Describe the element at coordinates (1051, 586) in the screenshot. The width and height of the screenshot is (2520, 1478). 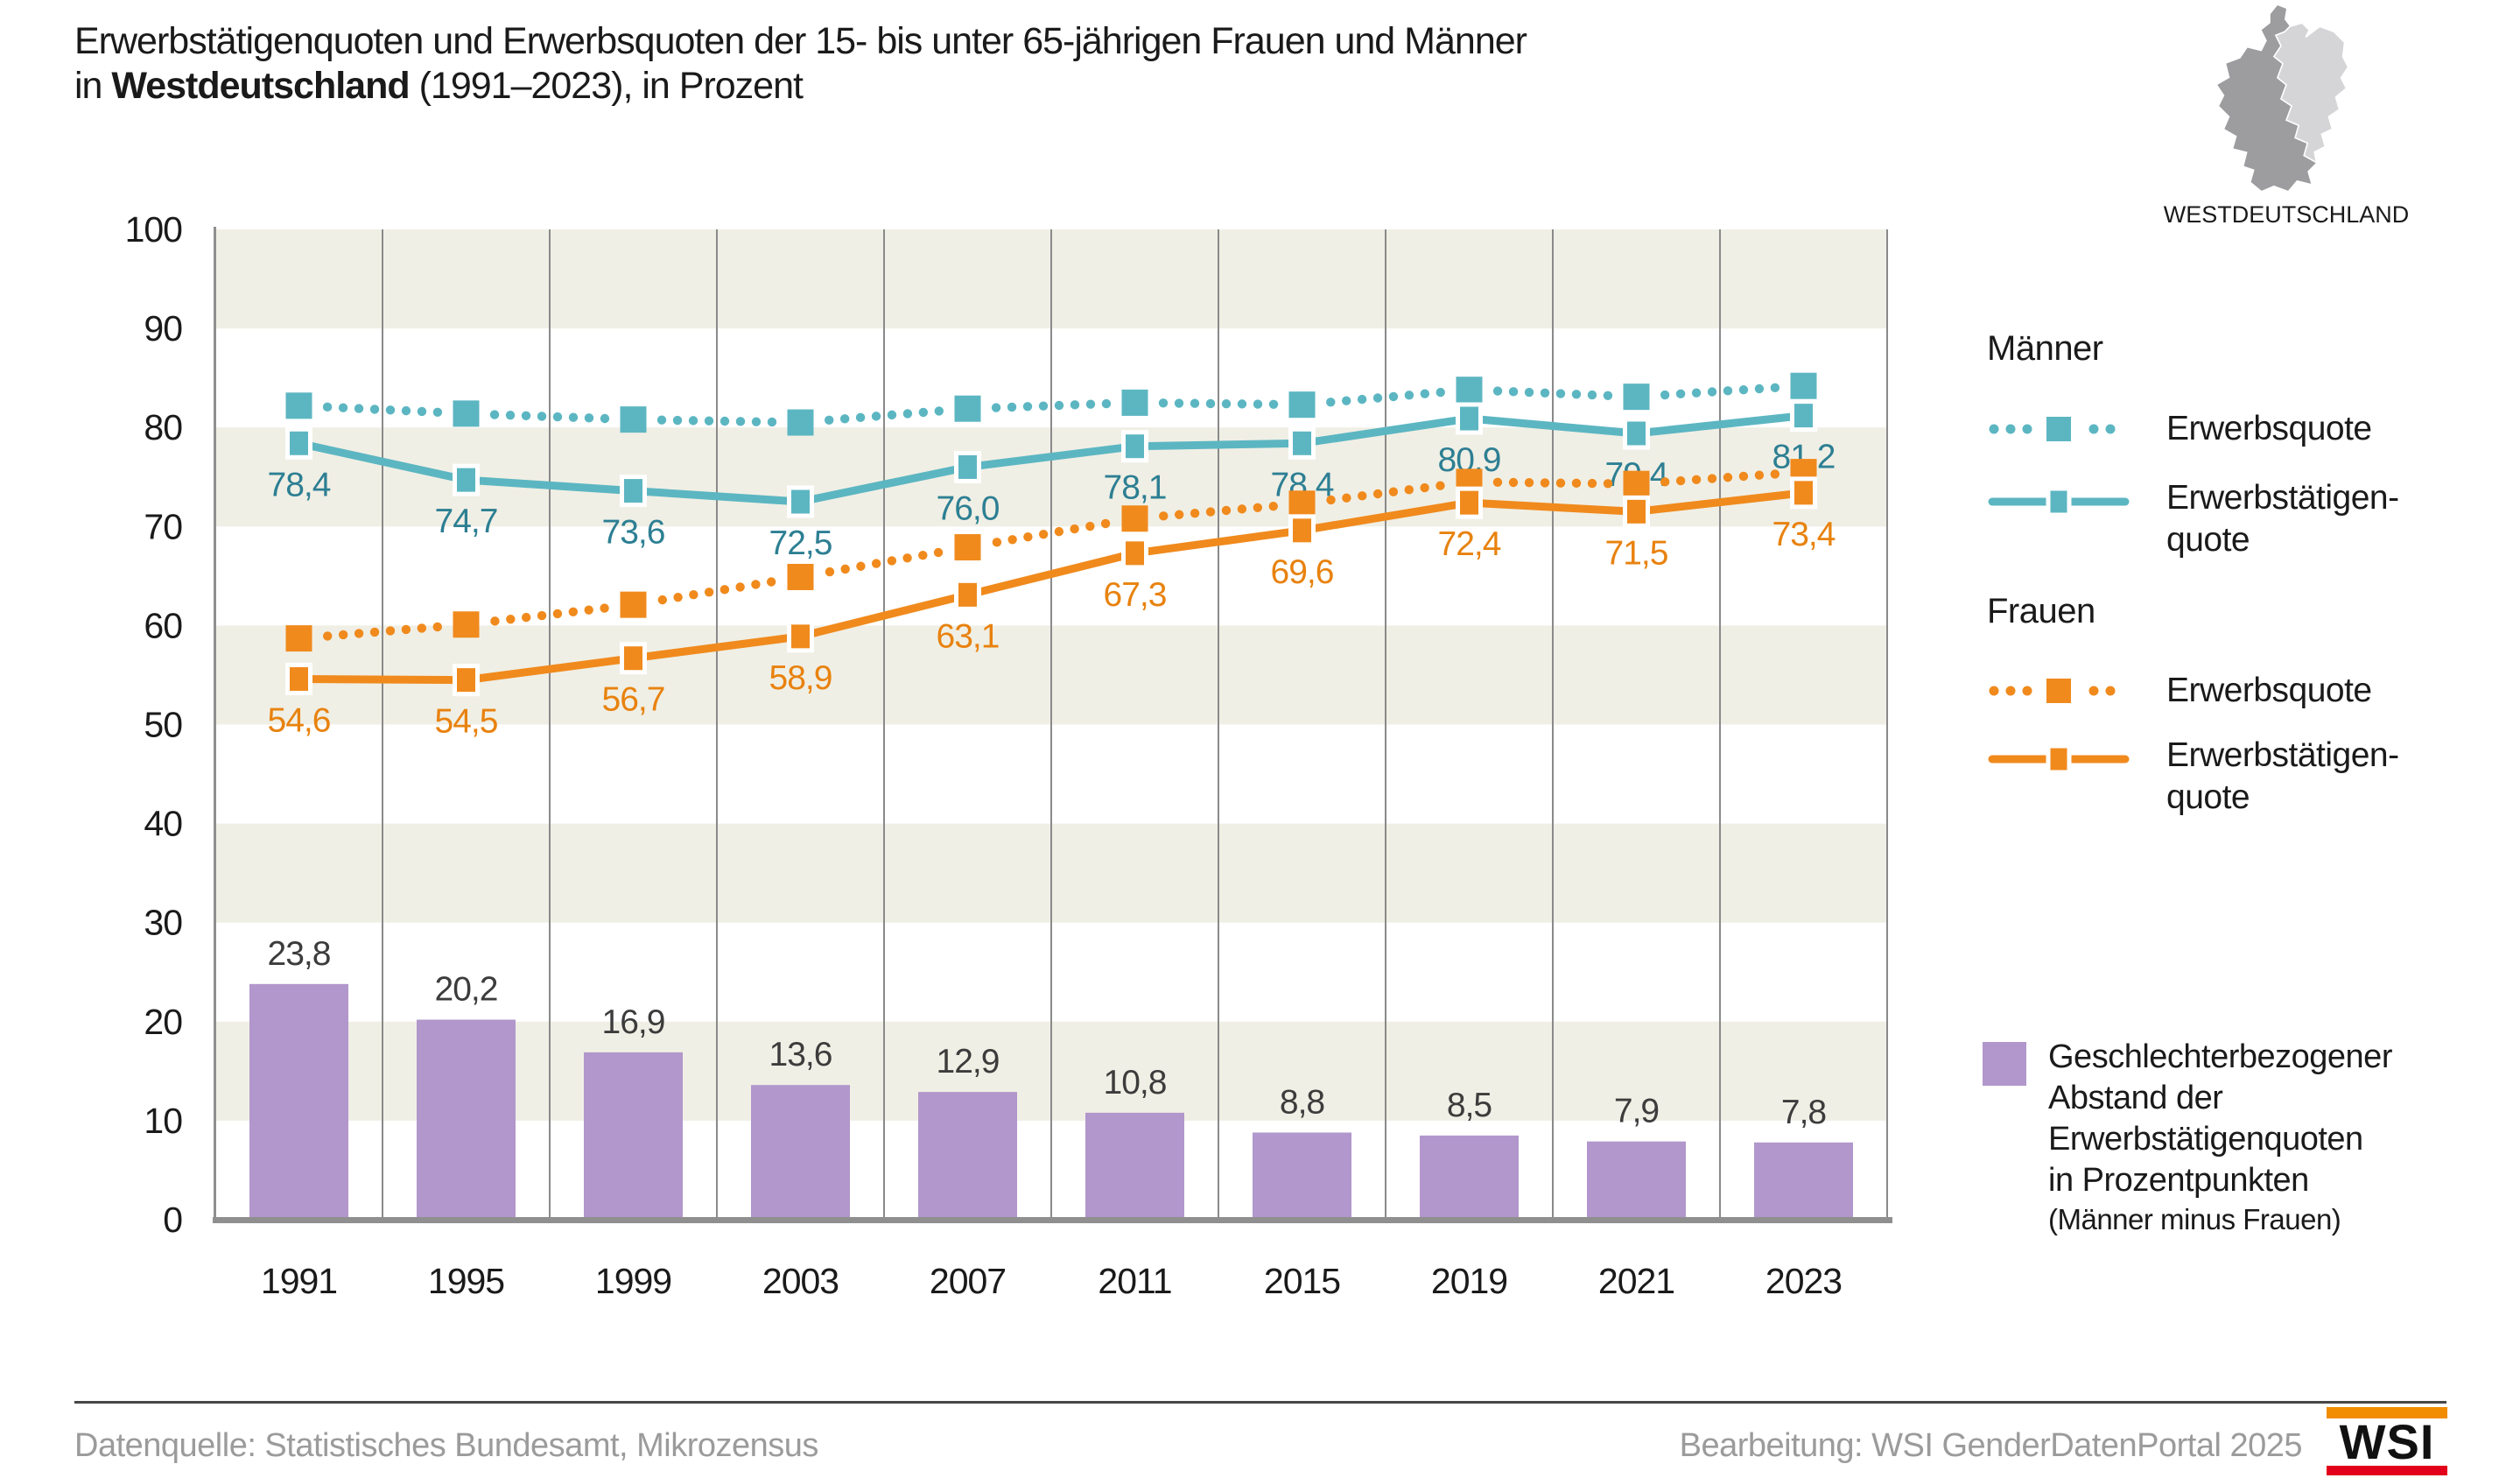
I see `frauen-erwerbst-tigenquote-series` at that location.